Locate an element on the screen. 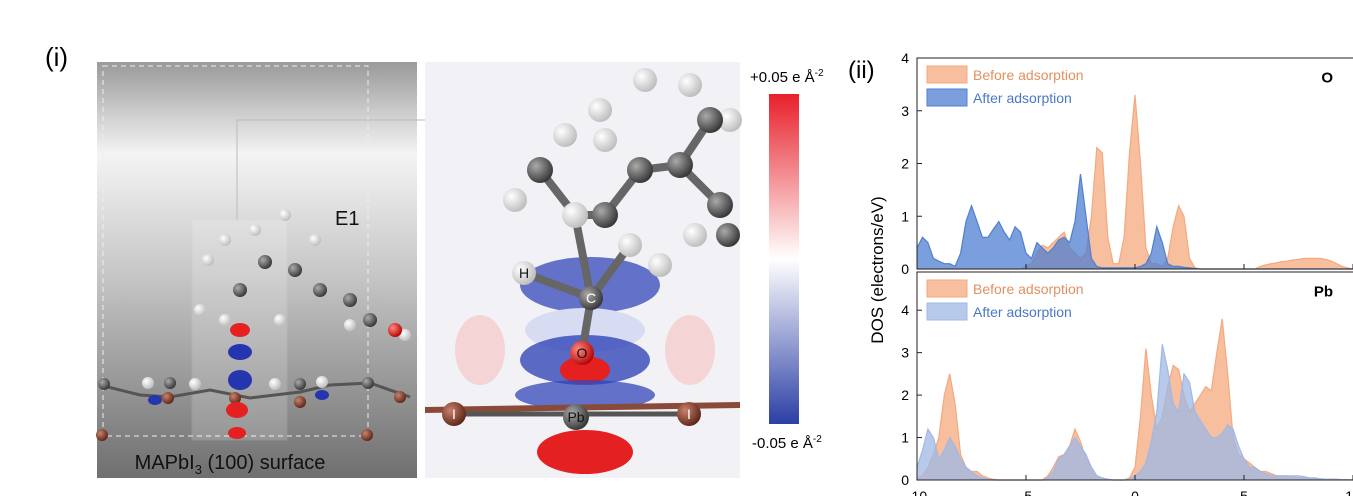 The image size is (1353, 496). x-tick-label: 10 is located at coordinates (1349, 492).